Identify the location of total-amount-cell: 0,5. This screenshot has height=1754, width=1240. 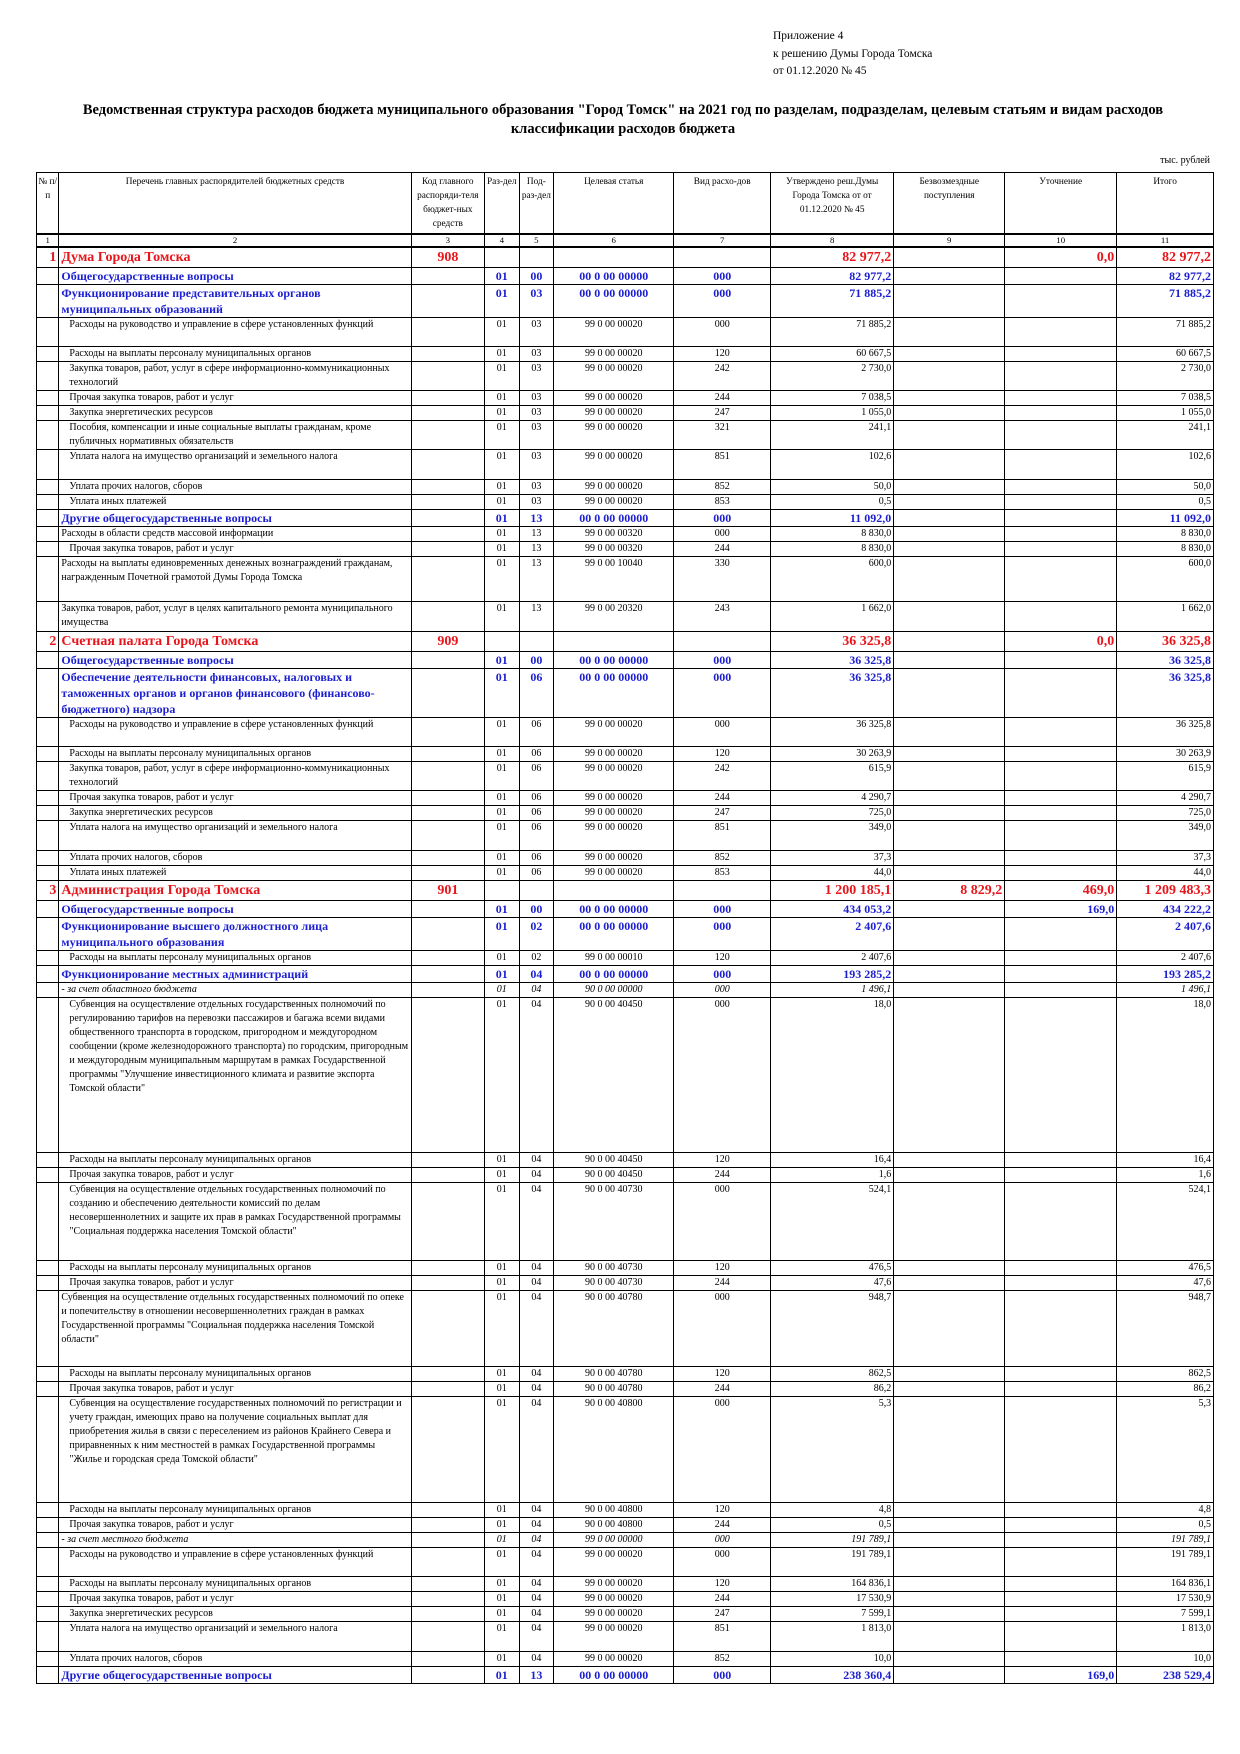
(1165, 502).